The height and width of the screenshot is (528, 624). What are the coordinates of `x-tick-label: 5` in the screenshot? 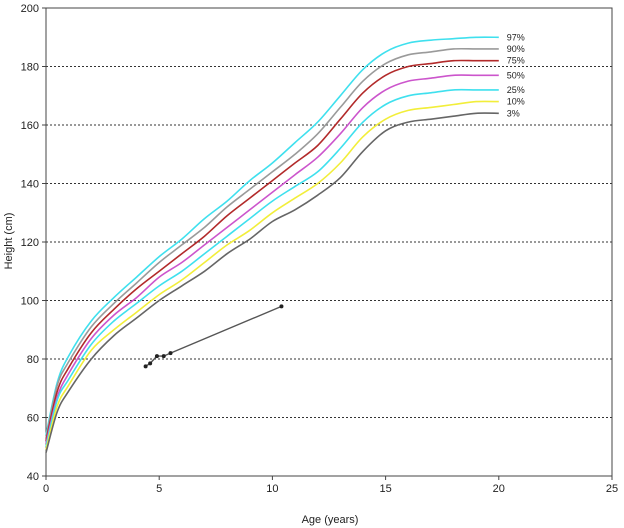 It's located at (159, 489).